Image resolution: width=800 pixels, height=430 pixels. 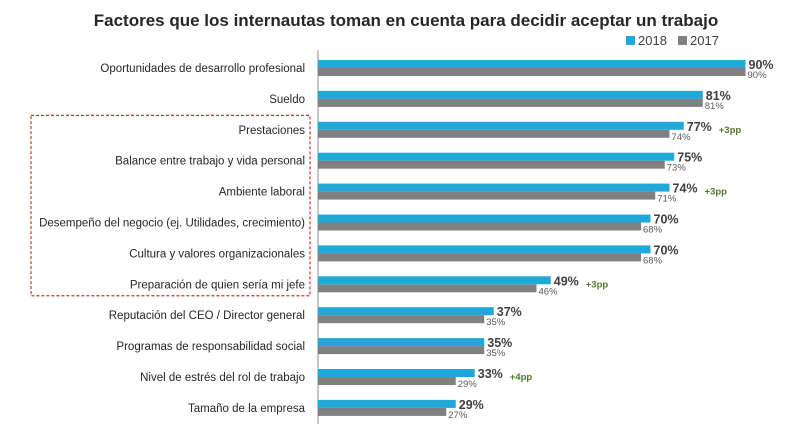 What do you see at coordinates (761, 65) in the screenshot?
I see `value-label-2018: 90%` at bounding box center [761, 65].